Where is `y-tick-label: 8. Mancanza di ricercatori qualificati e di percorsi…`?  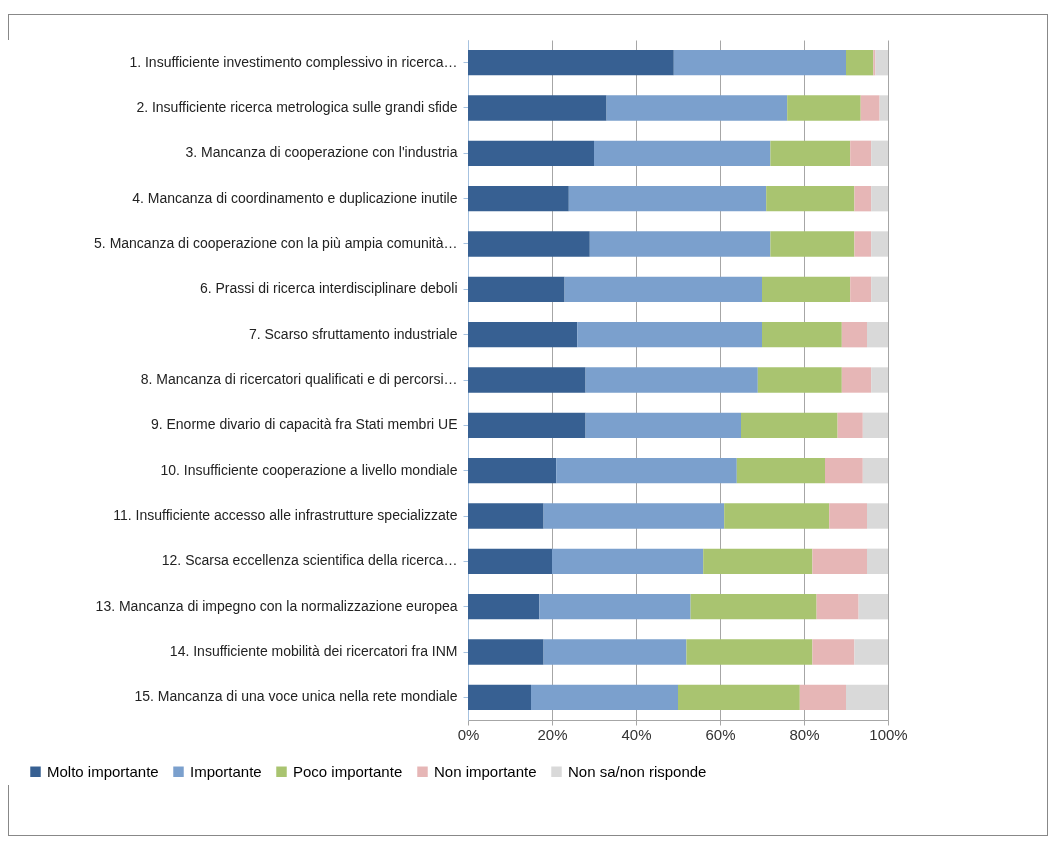
y-tick-label: 8. Mancanza di ricercatori qualificati e di percorsi… is located at coordinates (299, 379).